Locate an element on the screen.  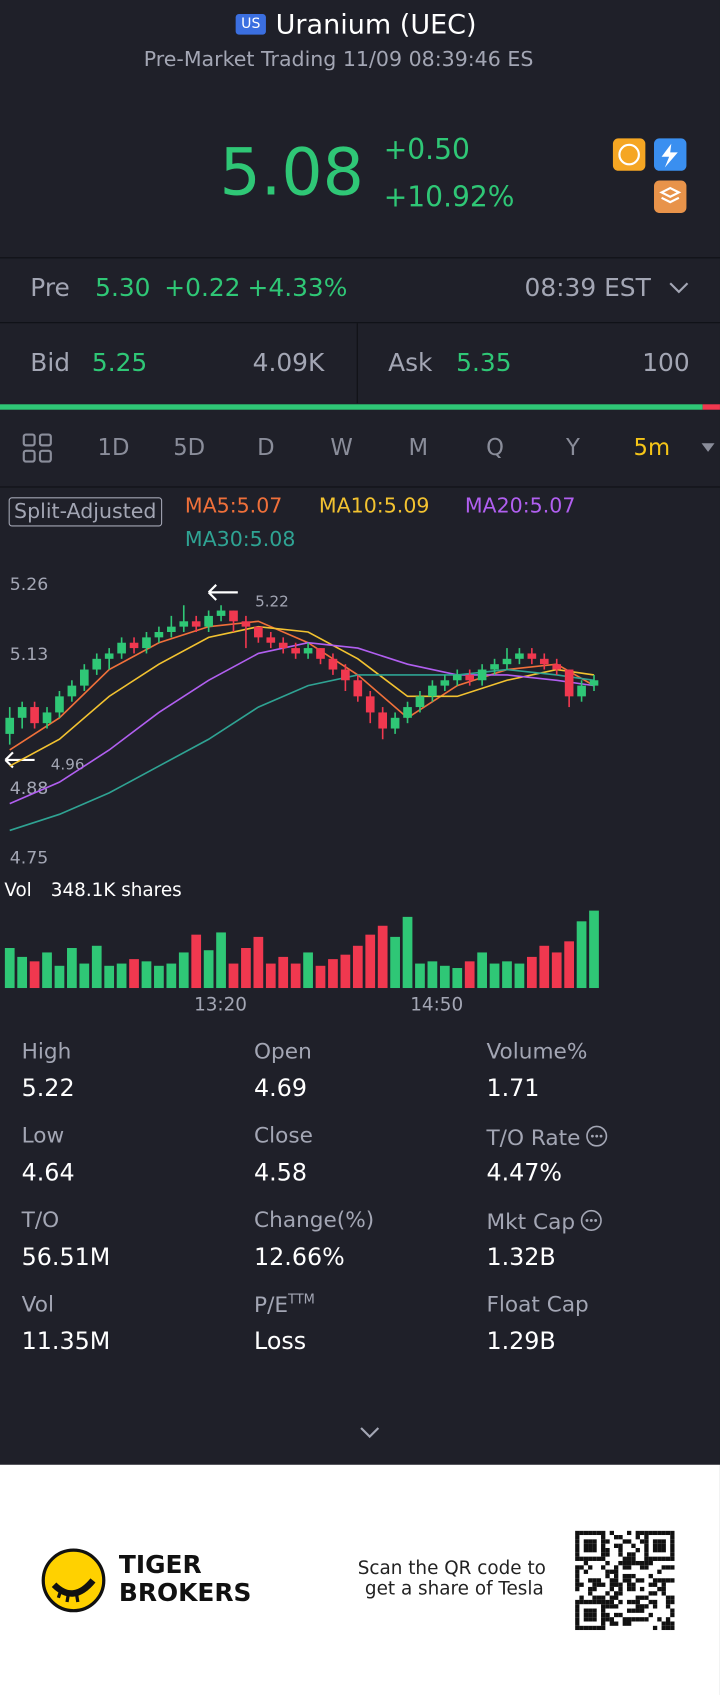
period-tab: 5m is located at coordinates (652, 447).